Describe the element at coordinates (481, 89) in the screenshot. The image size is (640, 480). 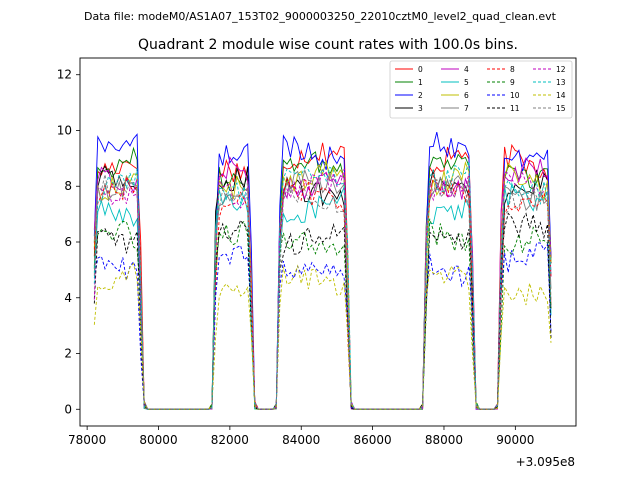
I see `legend-box` at that location.